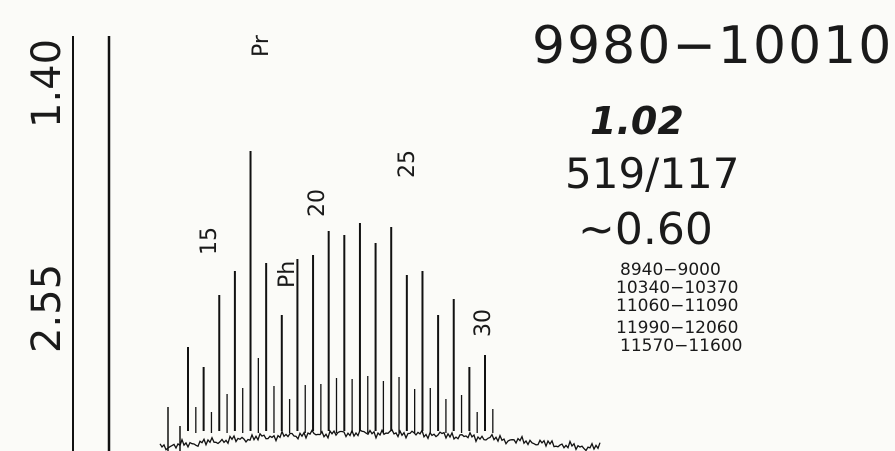 The height and width of the screenshot is (451, 895). What do you see at coordinates (652, 173) in the screenshot?
I see `counts-value: 519/117` at bounding box center [652, 173].